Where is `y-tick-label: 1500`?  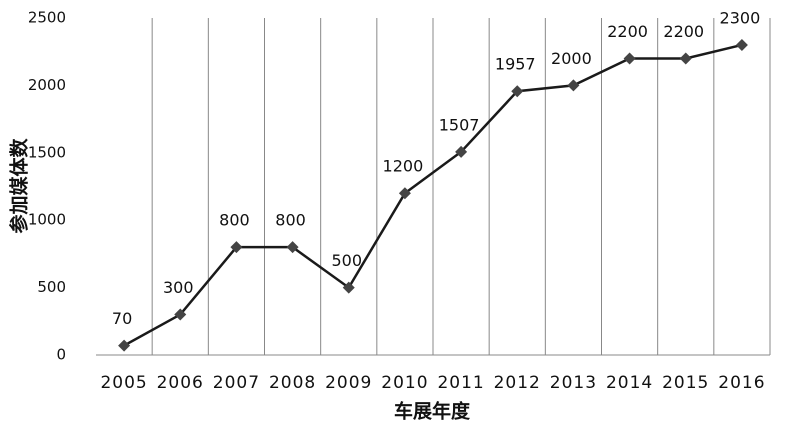 y-tick-label: 1500 is located at coordinates (47, 152).